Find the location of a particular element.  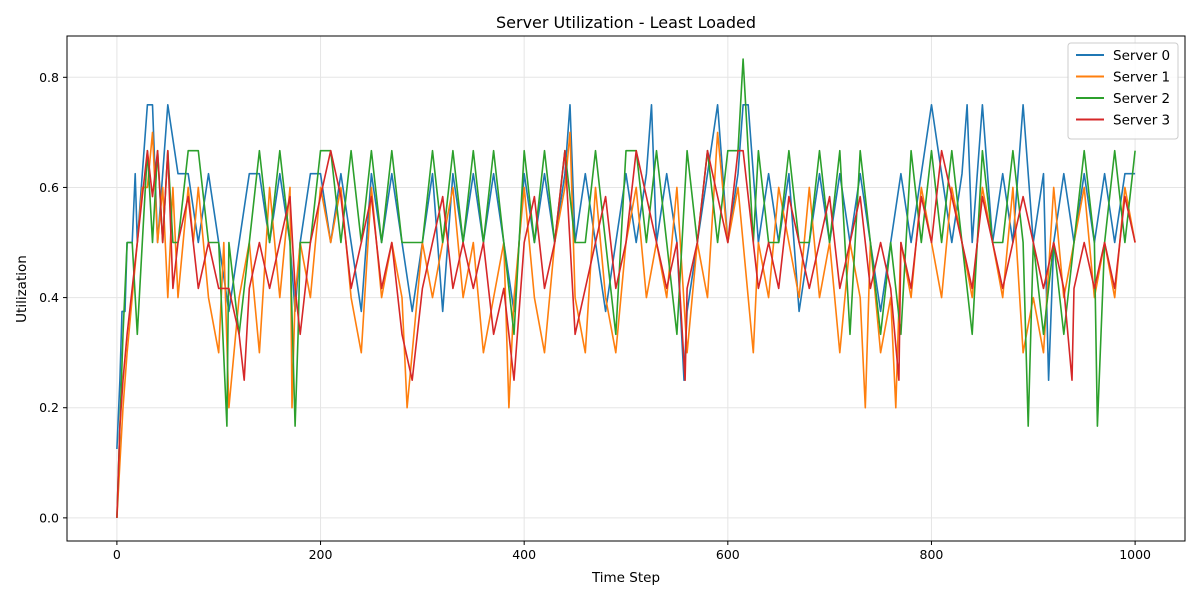

x-tick-label: 200 is located at coordinates (321, 554).